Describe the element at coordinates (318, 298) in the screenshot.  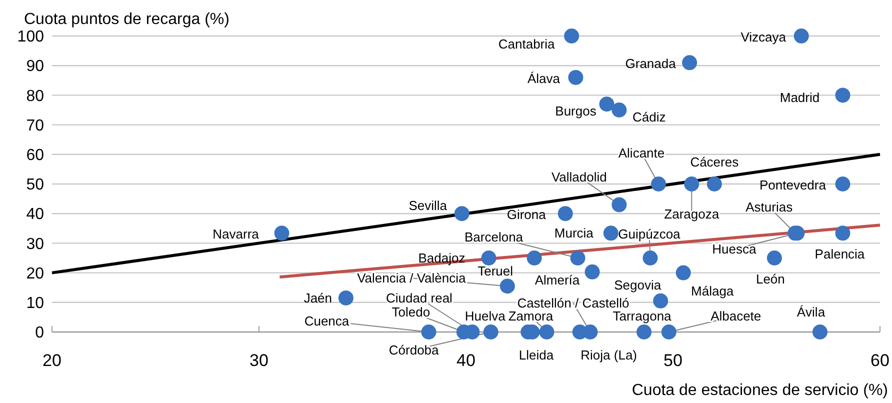
I see `annotation: Jaén` at that location.